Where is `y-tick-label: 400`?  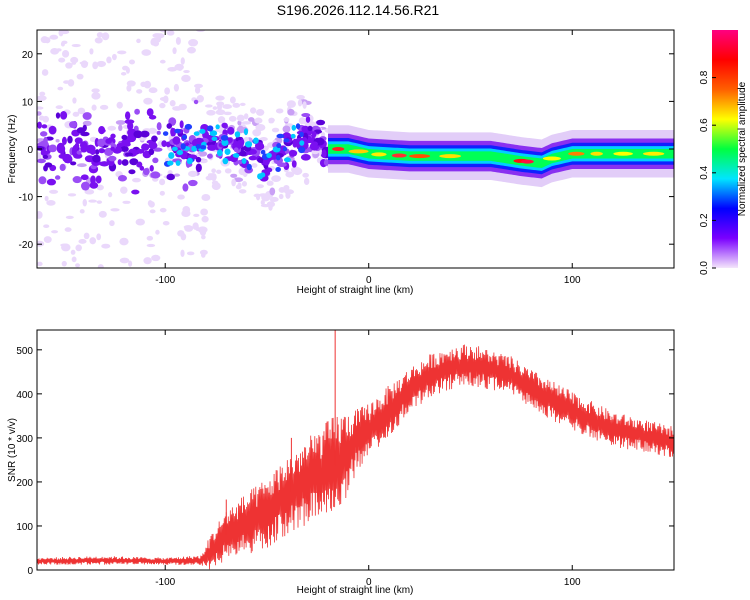 y-tick-label: 400 is located at coordinates (24, 395).